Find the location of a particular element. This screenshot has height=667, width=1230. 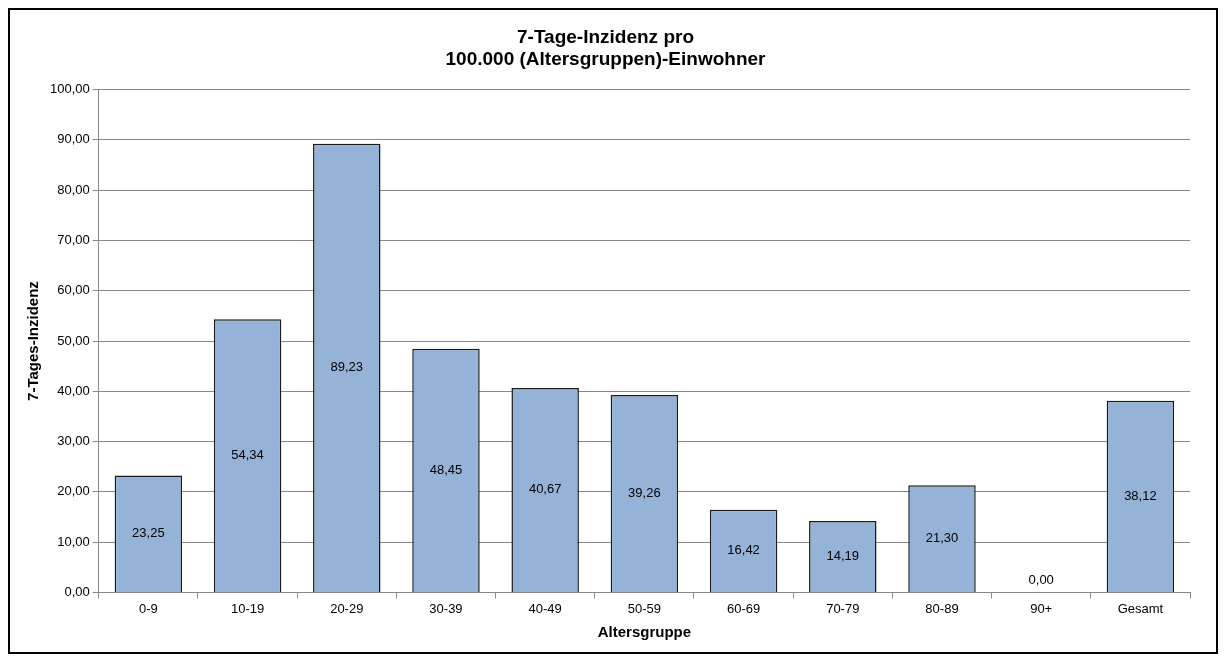

x-tick-label: 90+ is located at coordinates (1041, 608).